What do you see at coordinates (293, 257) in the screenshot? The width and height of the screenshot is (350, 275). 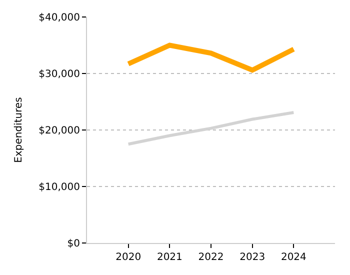 I see `x-tick-label: 2024` at bounding box center [293, 257].